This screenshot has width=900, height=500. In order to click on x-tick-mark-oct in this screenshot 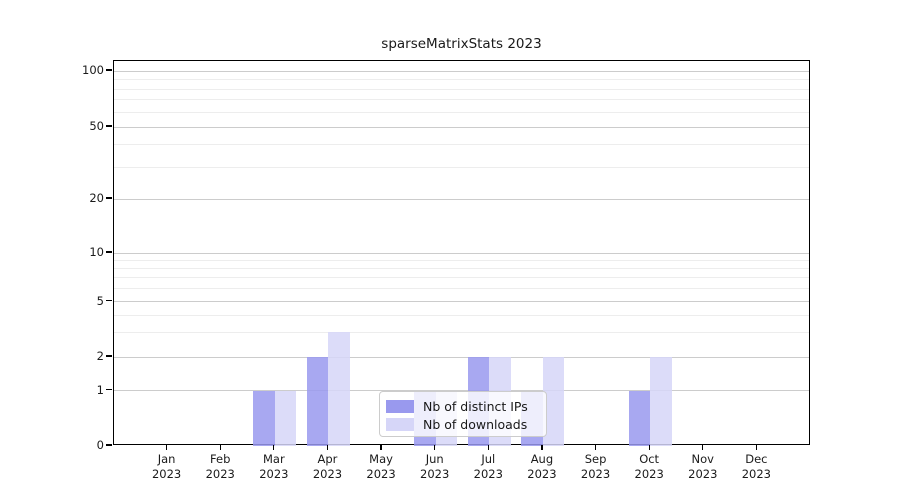, I will do `click(649, 447)`.